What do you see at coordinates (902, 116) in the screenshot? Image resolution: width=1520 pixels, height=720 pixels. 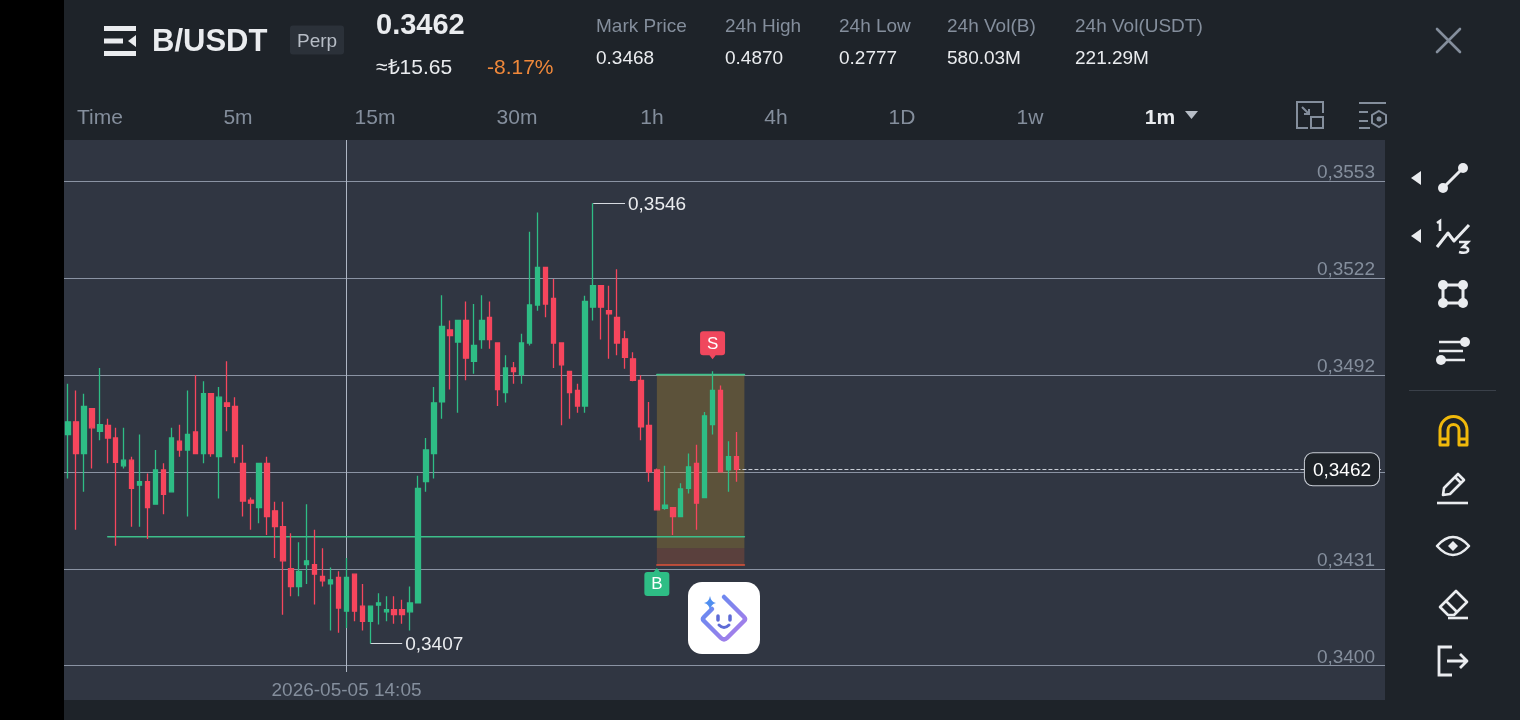 I see `text: 1D` at bounding box center [902, 116].